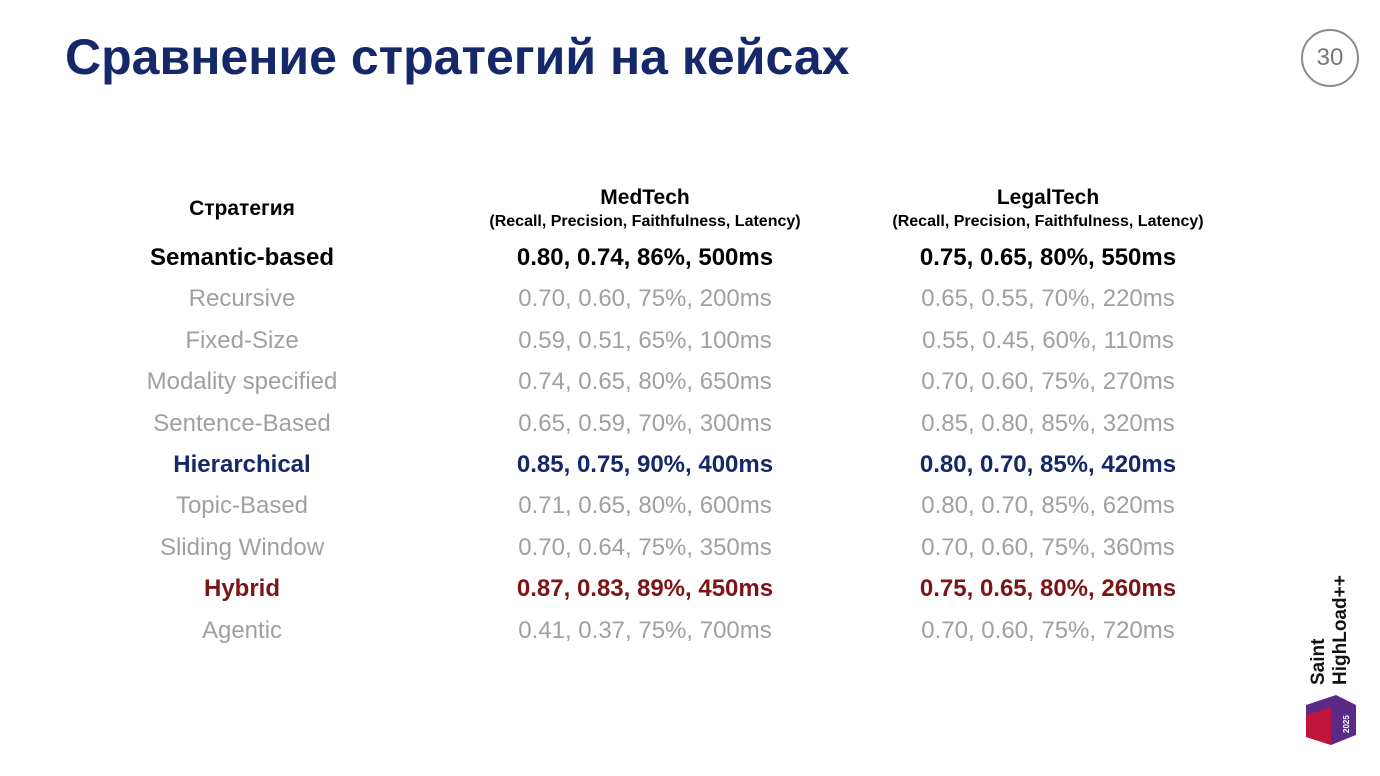 Image resolution: width=1380 pixels, height=776 pixels. Describe the element at coordinates (645, 589) in the screenshot. I see `metric-cell: 0.87, 0.83, 89%, 450ms` at that location.